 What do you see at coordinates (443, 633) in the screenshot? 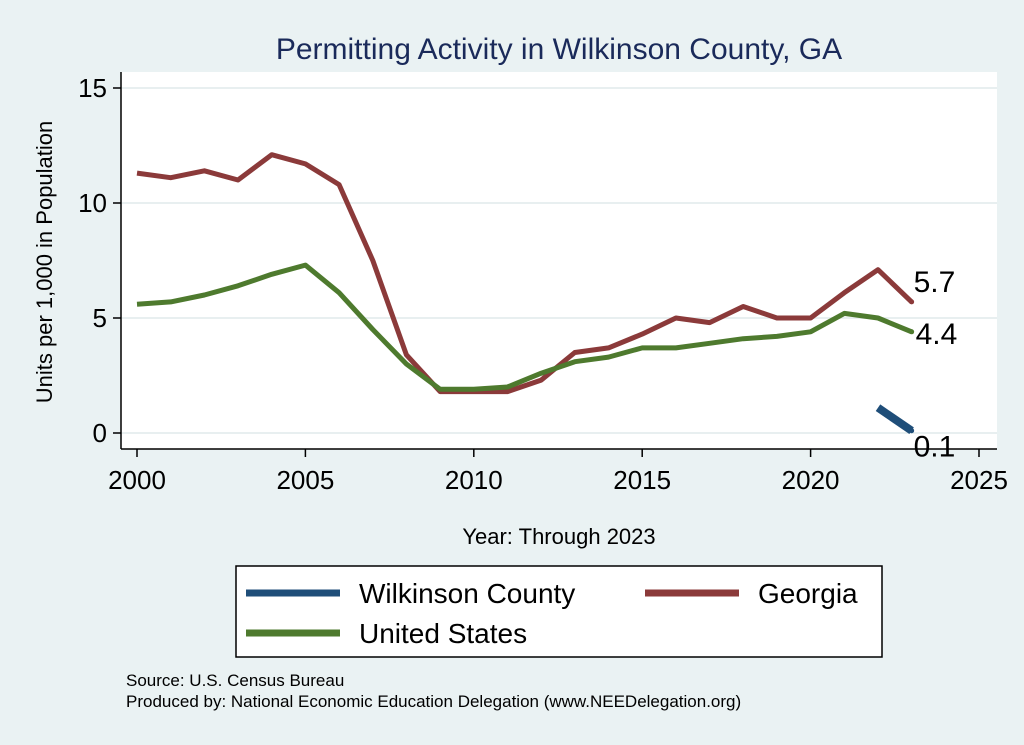
I see `legend-label-us: United States` at bounding box center [443, 633].